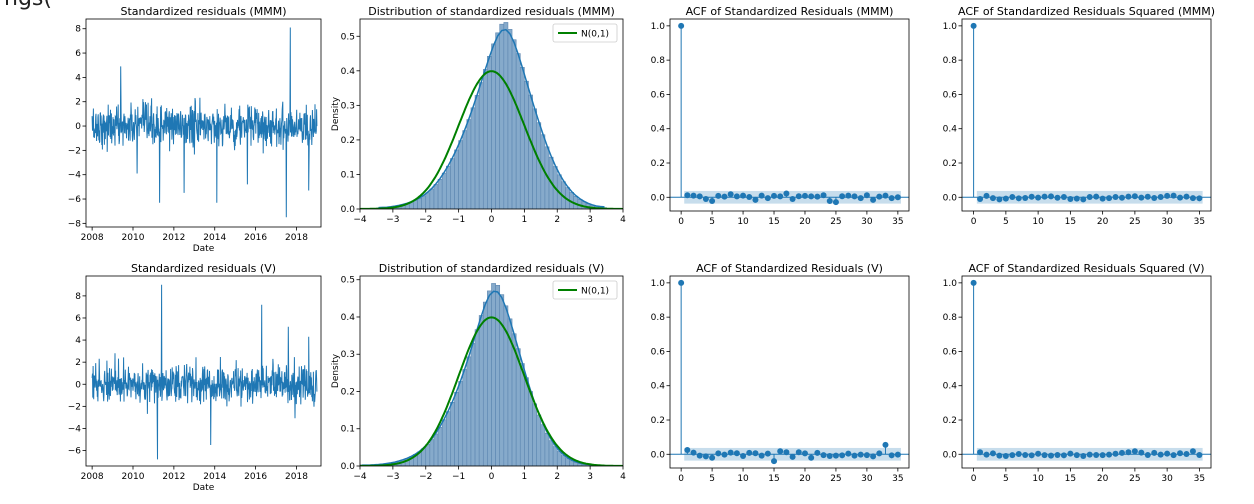  Describe the element at coordinates (950, 387) in the screenshot. I see `y-tick-label: 0.4` at that location.